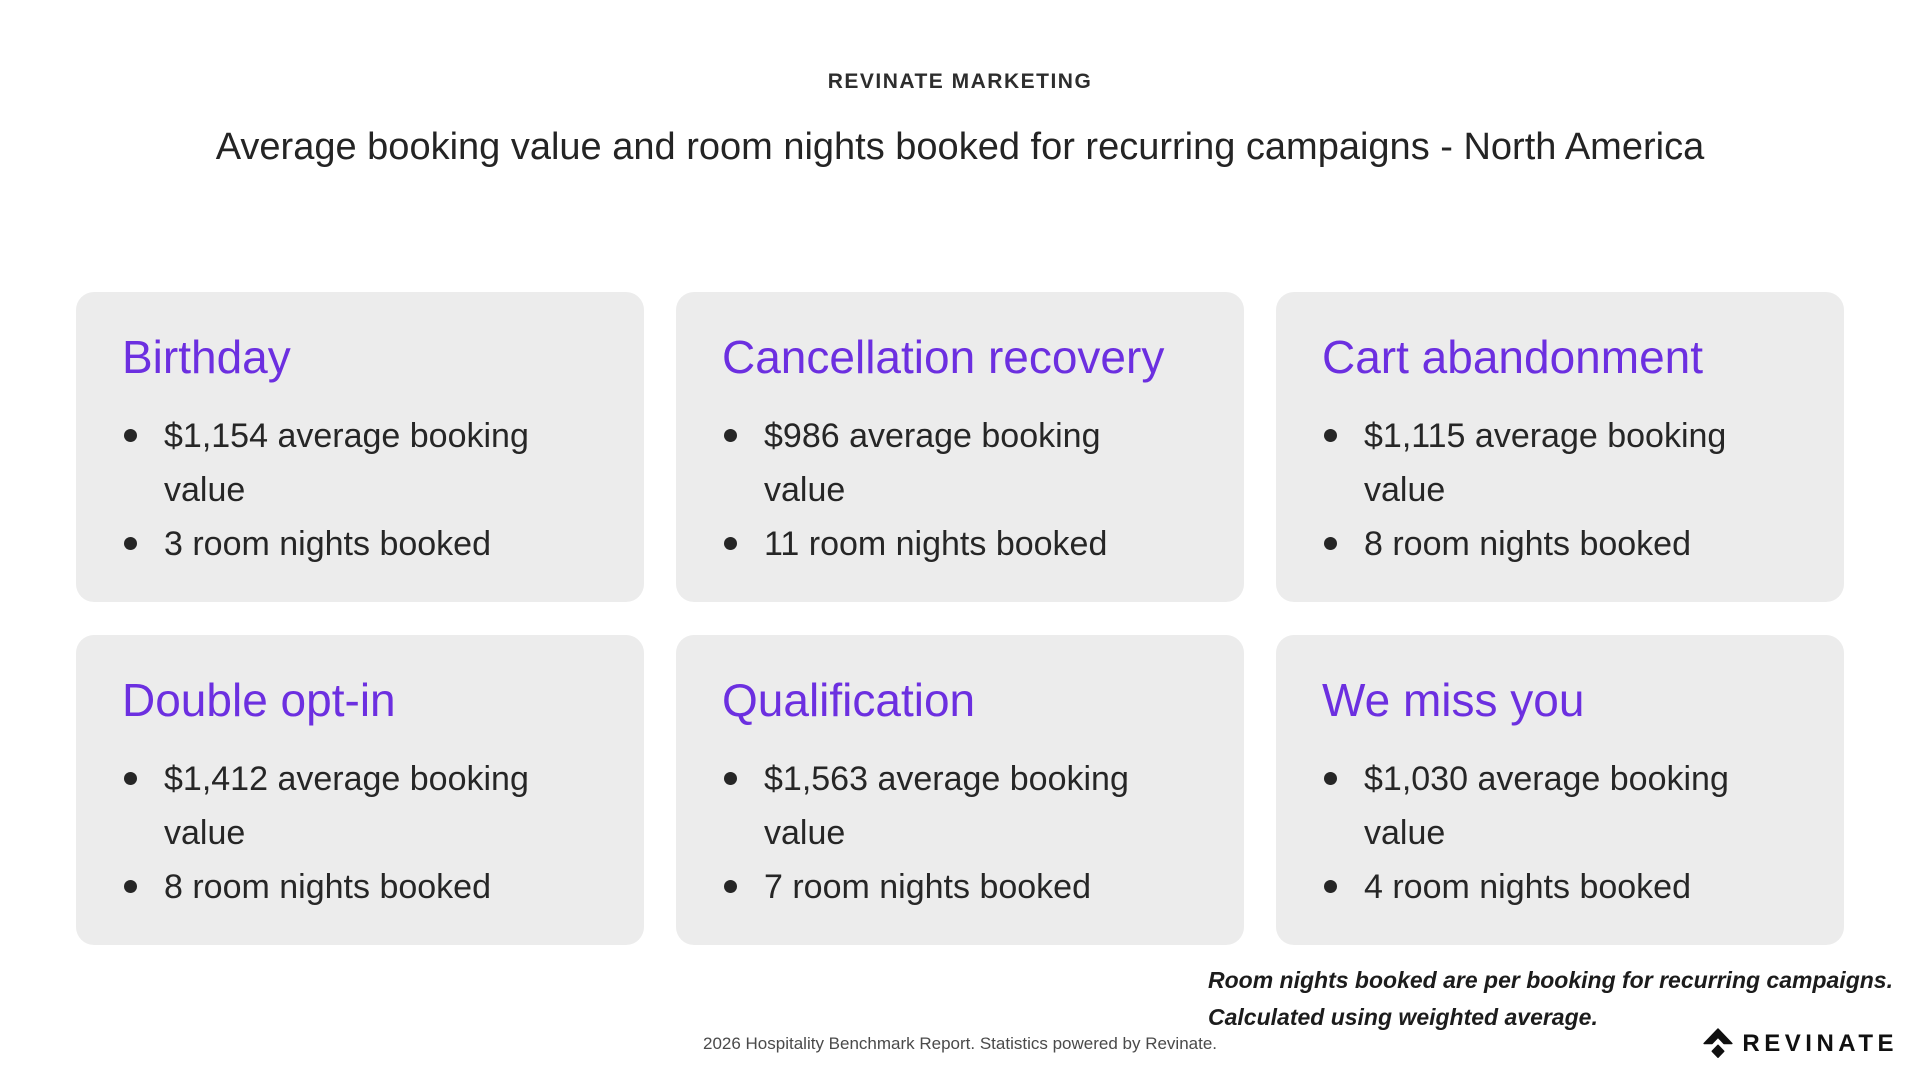  Describe the element at coordinates (1553, 463) in the screenshot. I see `metric-avg-booking-value: $1,115 average booking value` at that location.